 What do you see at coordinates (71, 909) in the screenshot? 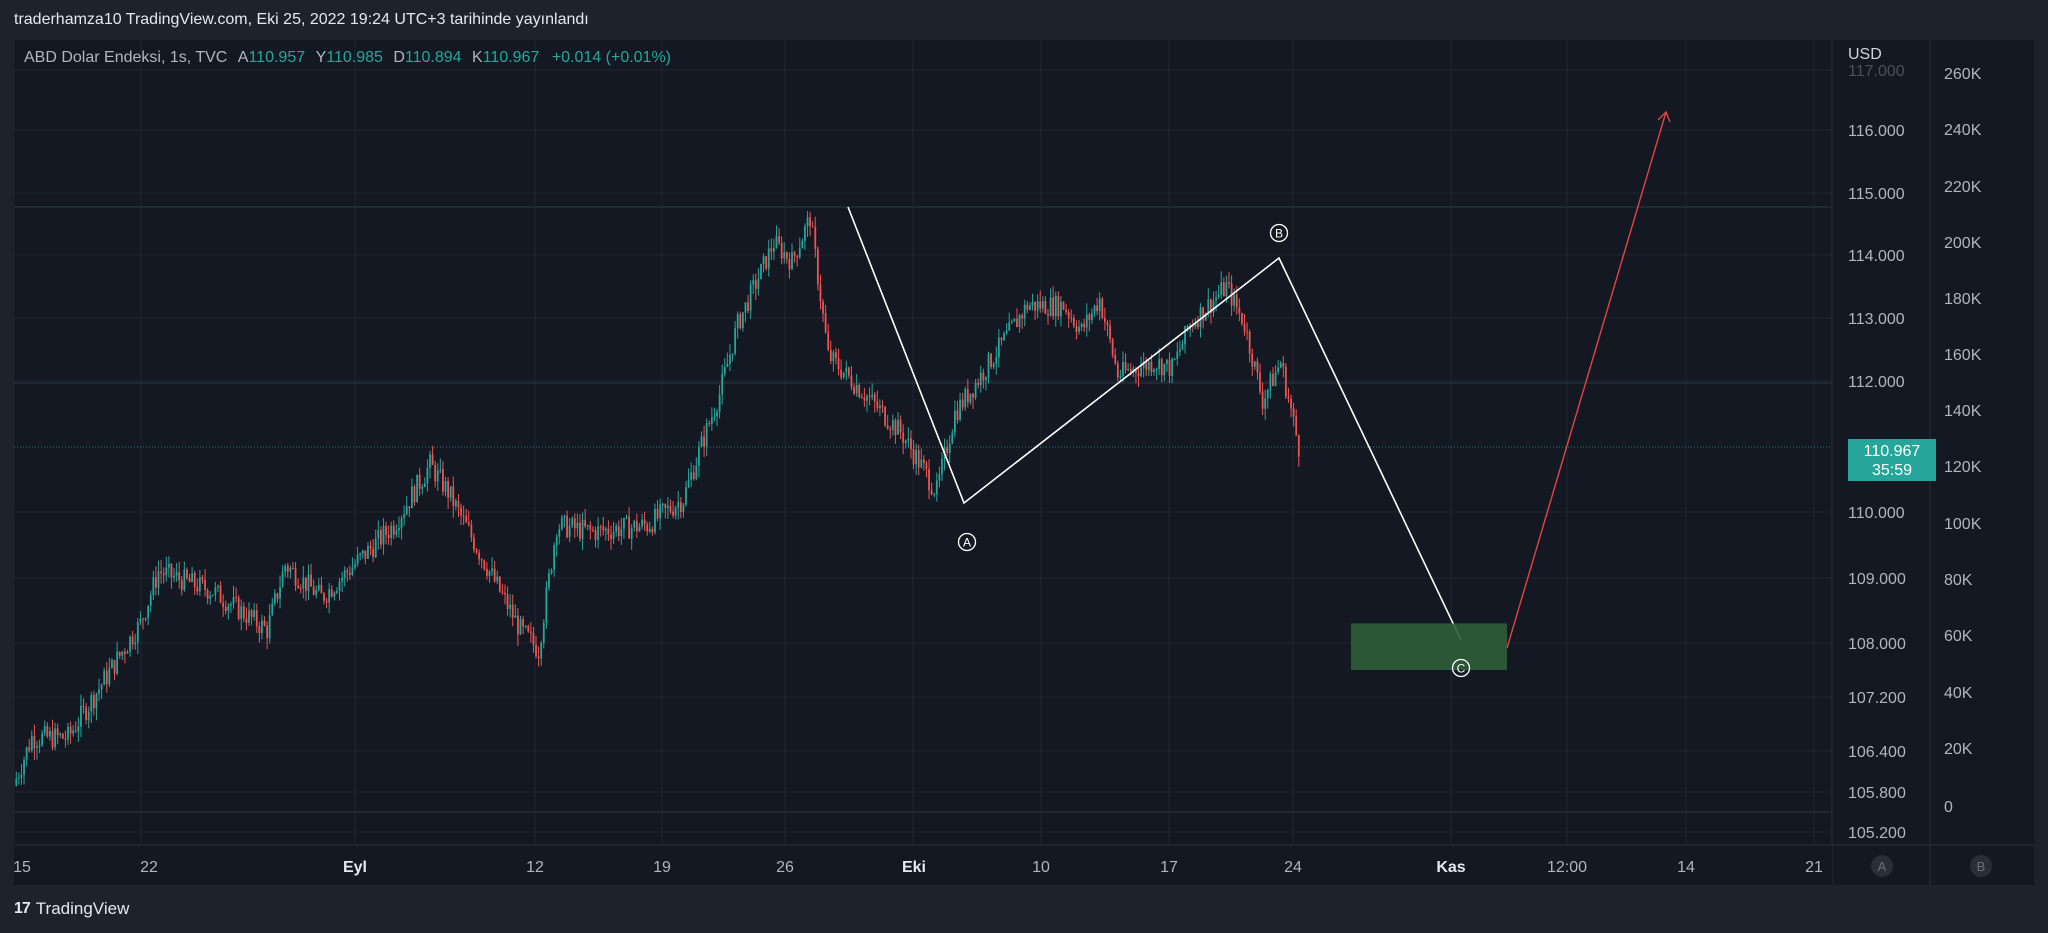
I see `tradingview-brand: 17 TradingView` at bounding box center [71, 909].